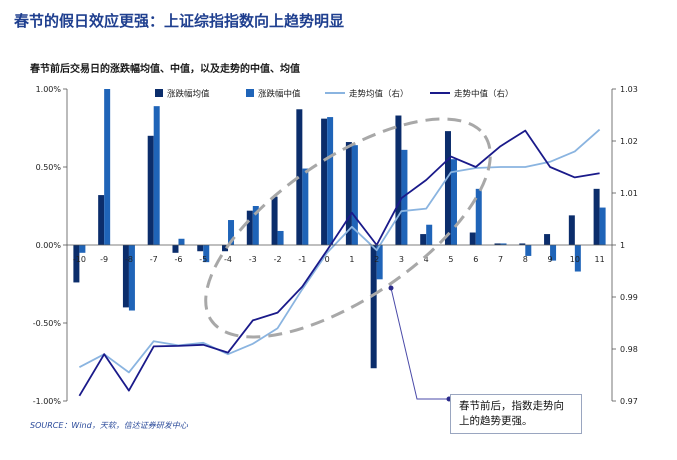  What do you see at coordinates (351, 259) in the screenshot?
I see `x-tick-label: 1` at bounding box center [351, 259].